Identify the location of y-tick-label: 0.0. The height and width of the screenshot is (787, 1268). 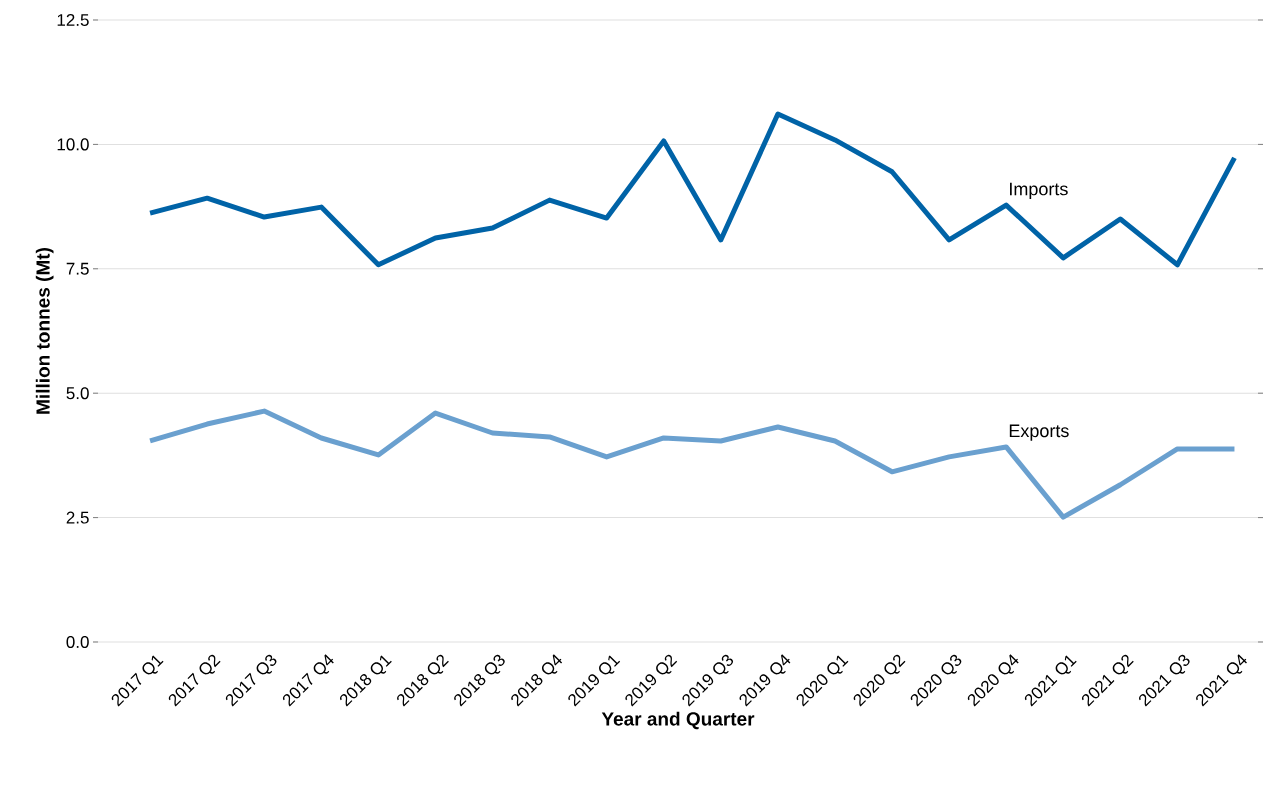
(77, 642).